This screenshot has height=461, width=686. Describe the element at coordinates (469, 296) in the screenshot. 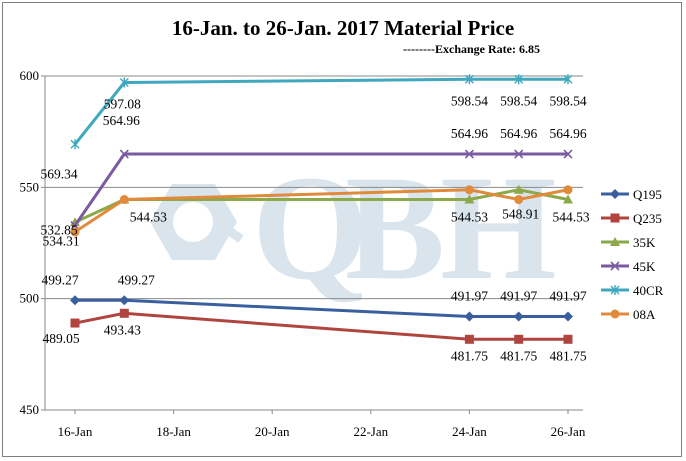

I see `data-label-q195-2: 491.97` at that location.